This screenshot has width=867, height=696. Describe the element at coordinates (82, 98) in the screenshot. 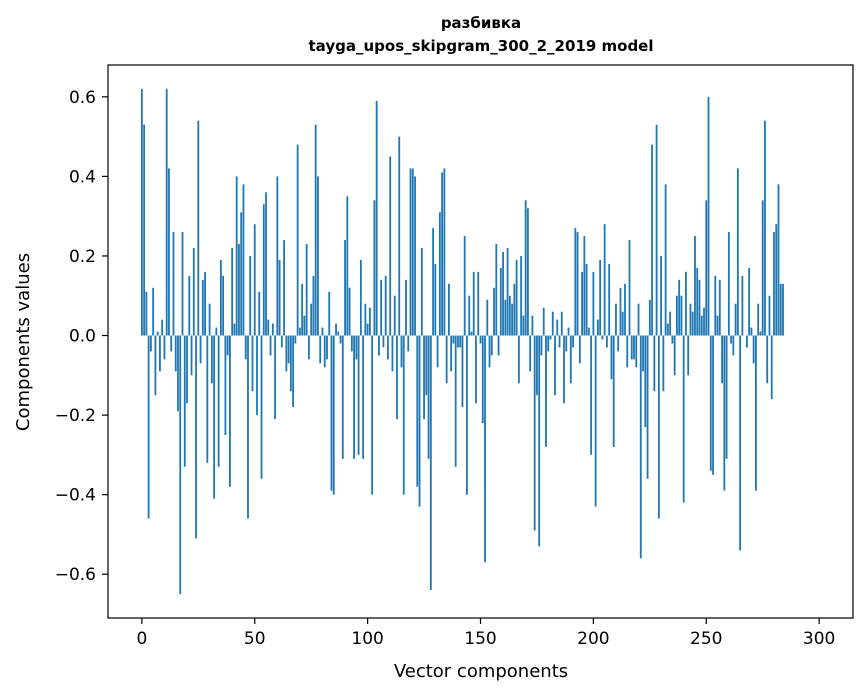

I see `y-tick-label: 0.6` at that location.